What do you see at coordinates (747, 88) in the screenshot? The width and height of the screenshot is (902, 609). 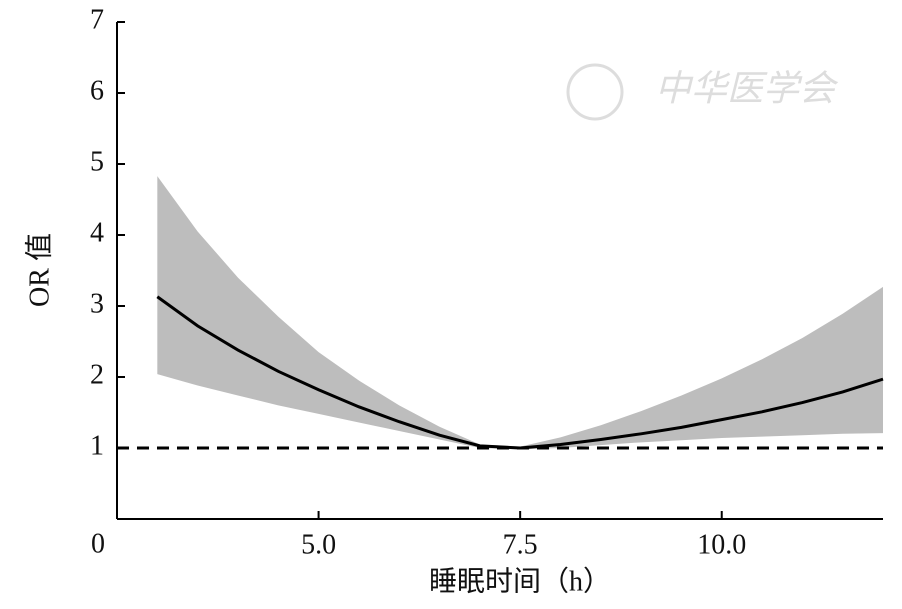 I see `watermark: 中华医学会` at bounding box center [747, 88].